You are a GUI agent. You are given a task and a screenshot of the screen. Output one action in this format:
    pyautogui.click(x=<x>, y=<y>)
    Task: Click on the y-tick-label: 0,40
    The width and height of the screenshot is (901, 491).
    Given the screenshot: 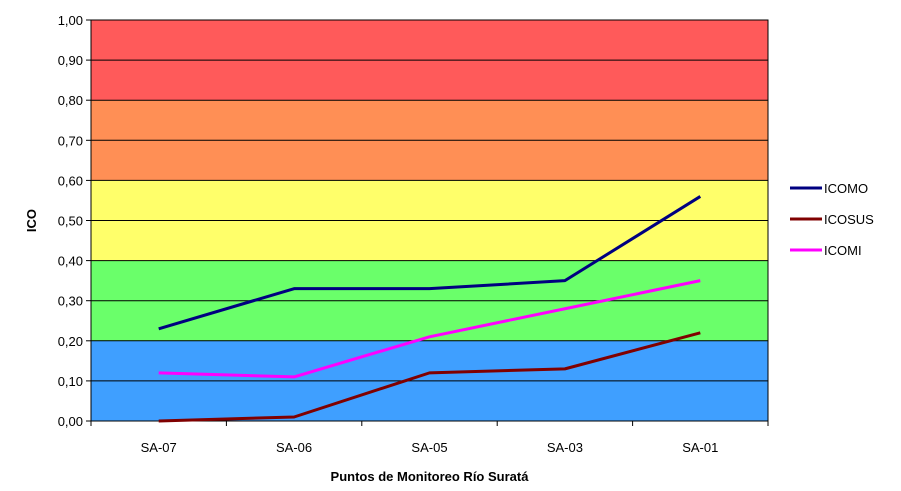 What is the action you would take?
    pyautogui.click(x=70, y=261)
    